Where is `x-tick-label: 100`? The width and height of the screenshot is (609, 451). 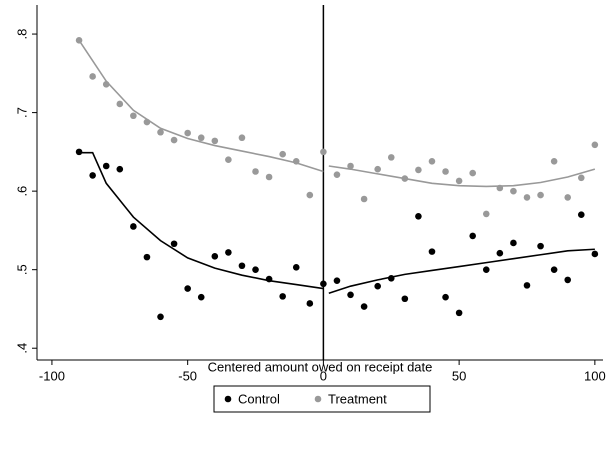 x-tick-label: 100 is located at coordinates (595, 375).